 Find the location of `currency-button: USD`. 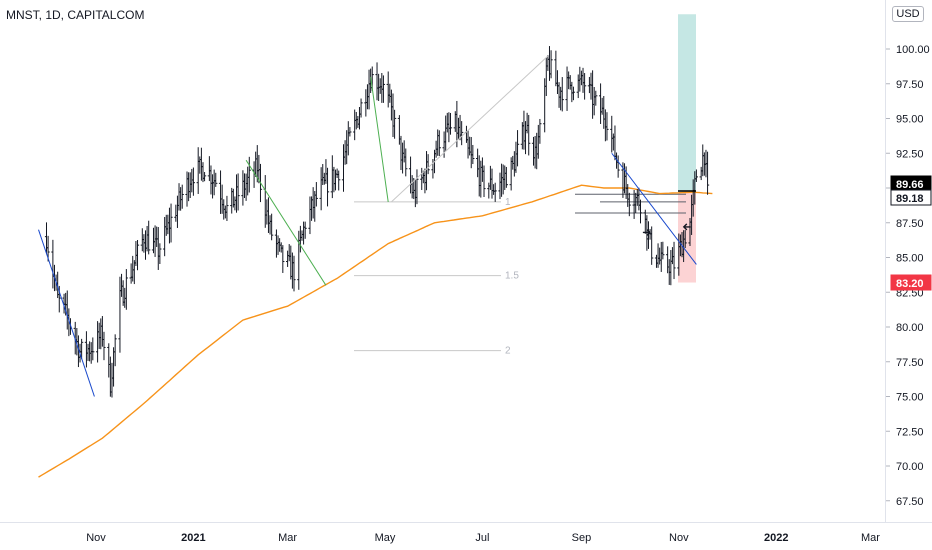

currency-button: USD is located at coordinates (908, 14).